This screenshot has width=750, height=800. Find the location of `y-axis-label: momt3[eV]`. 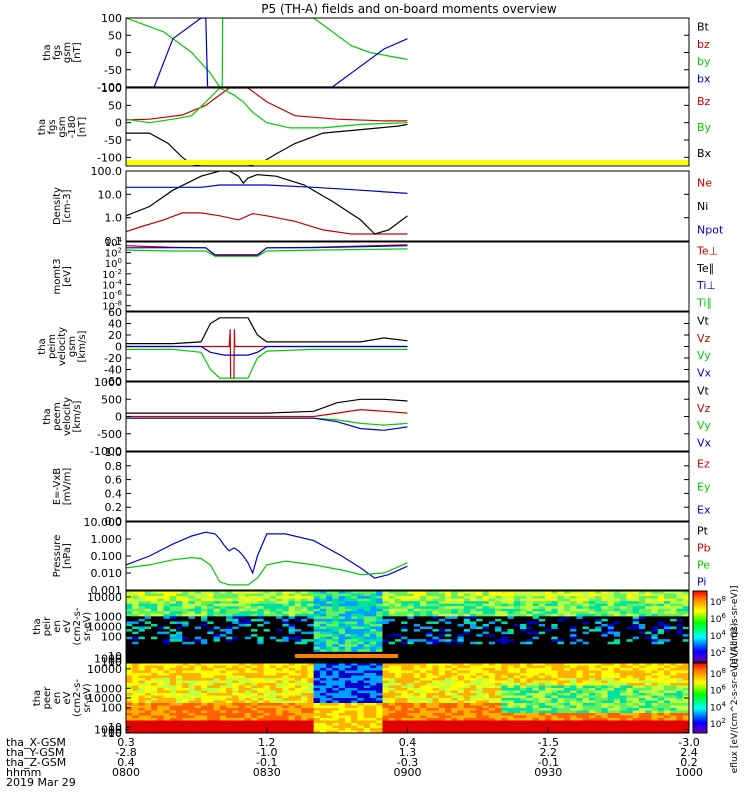

y-axis-label: momt3[eV] is located at coordinates (62, 277).